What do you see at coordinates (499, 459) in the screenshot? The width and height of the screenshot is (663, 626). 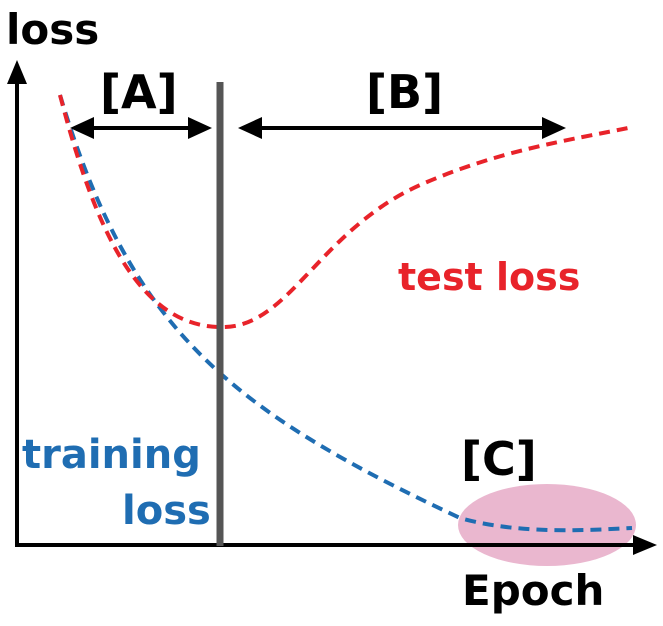 I see `region-c-label: [C]` at bounding box center [499, 459].